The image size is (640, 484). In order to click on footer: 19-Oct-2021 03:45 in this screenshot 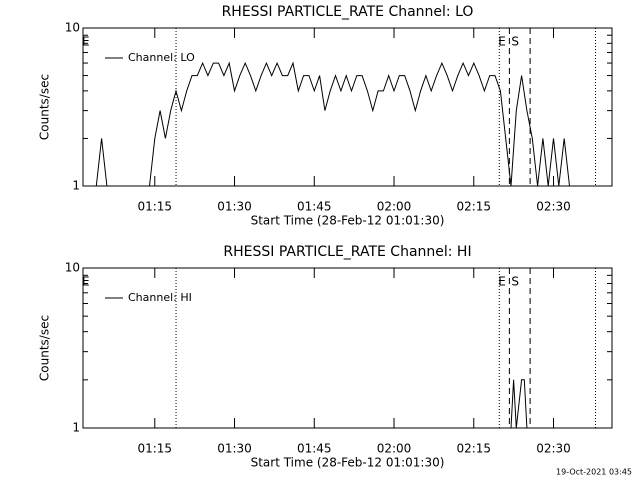, I will do `click(594, 472)`.